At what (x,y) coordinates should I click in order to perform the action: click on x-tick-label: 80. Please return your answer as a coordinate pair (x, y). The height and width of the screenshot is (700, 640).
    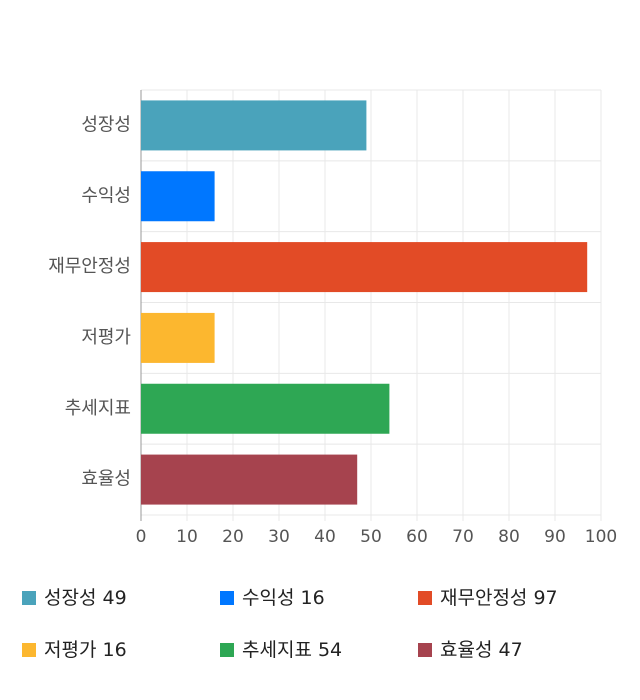
    Looking at the image, I should click on (509, 537).